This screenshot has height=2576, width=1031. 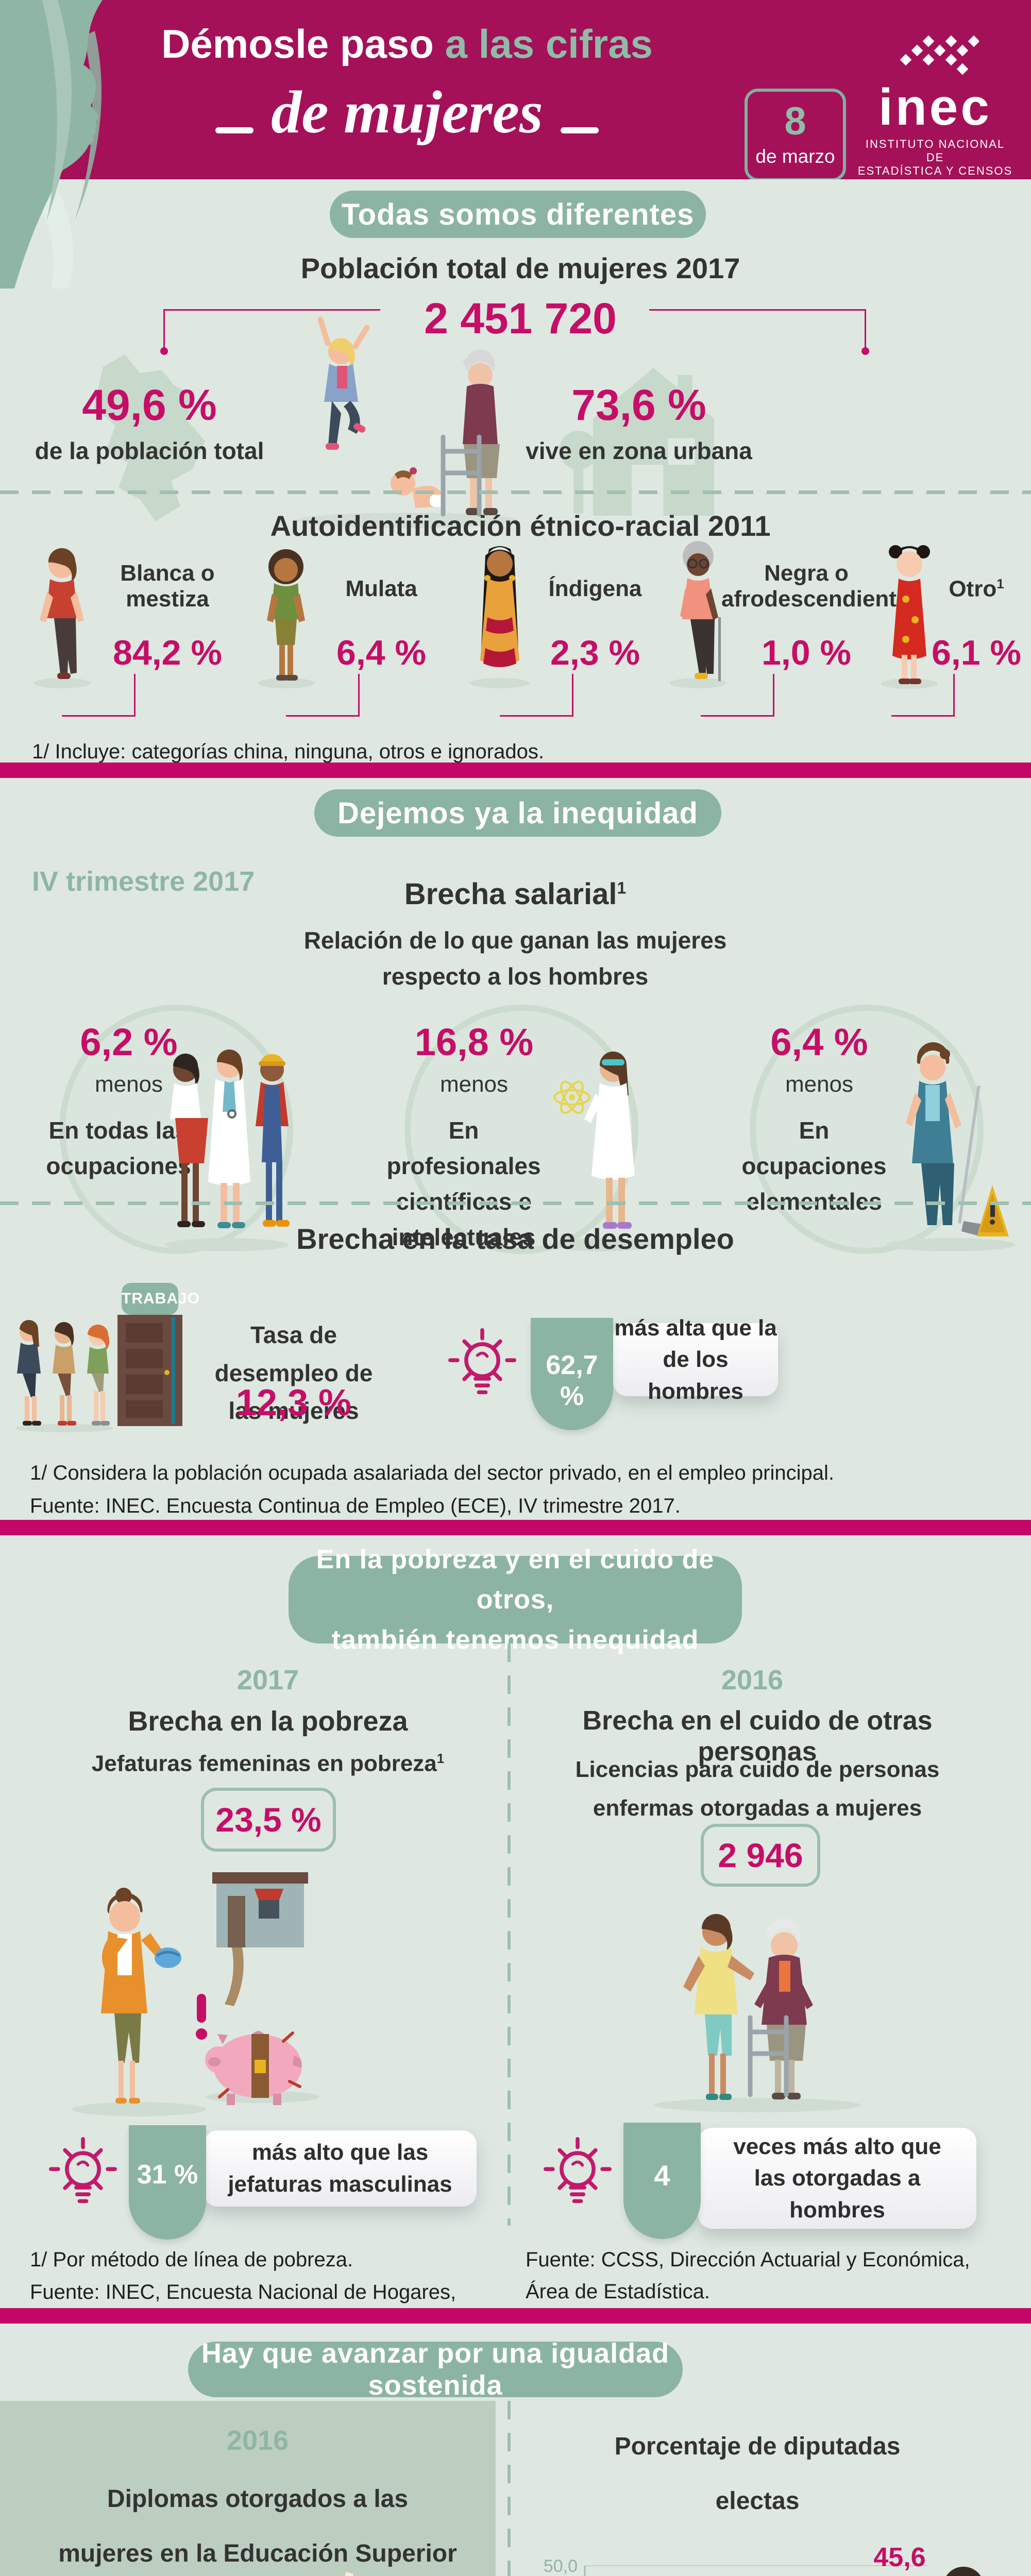 I want to click on dashed-divider-ethnic, so click(x=515, y=492).